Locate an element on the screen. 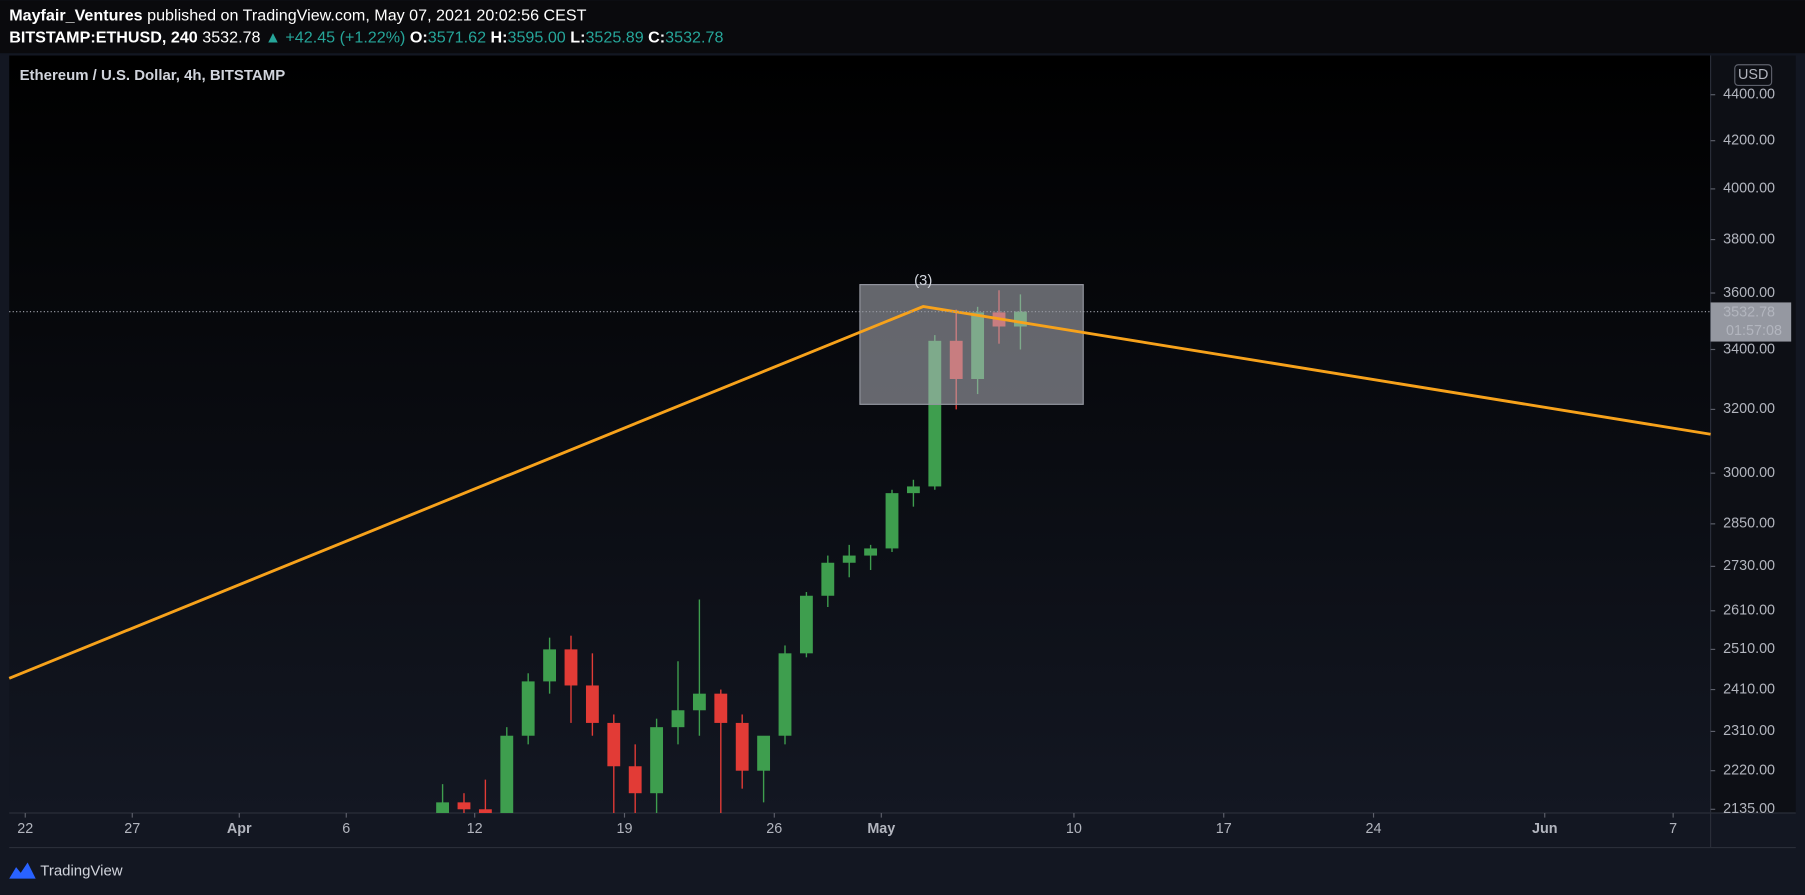  symbol: BITSTAMP:ETHUSD, 240 is located at coordinates (103, 38).